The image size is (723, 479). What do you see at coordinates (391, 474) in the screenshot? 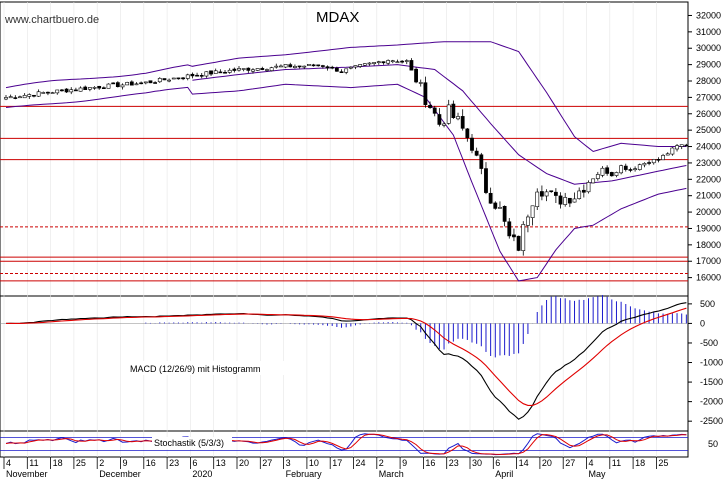
I see `x-month-label: March` at bounding box center [391, 474].